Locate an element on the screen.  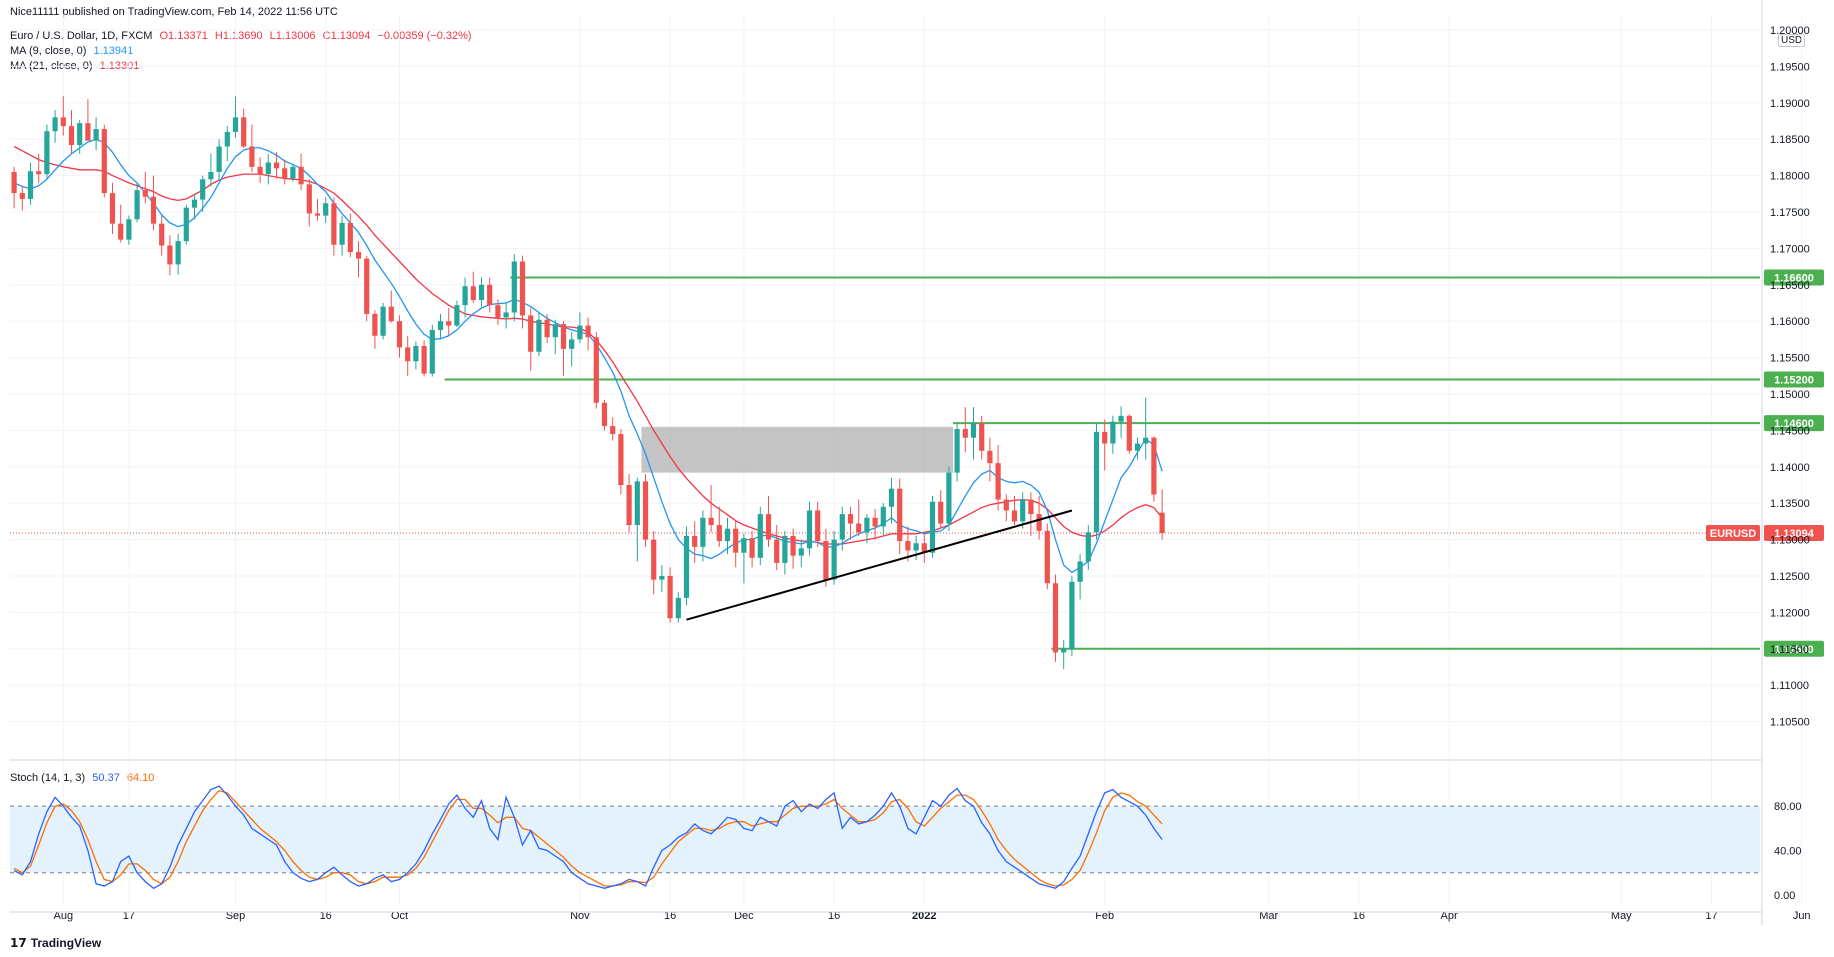
tradingview-logo-icon: 𝟭𝟳 is located at coordinates (18, 943).